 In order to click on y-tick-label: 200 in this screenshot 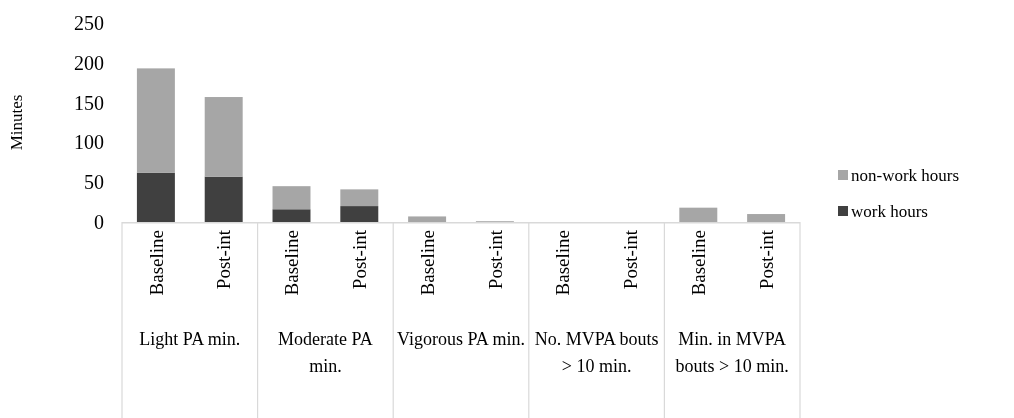, I will do `click(89, 62)`.